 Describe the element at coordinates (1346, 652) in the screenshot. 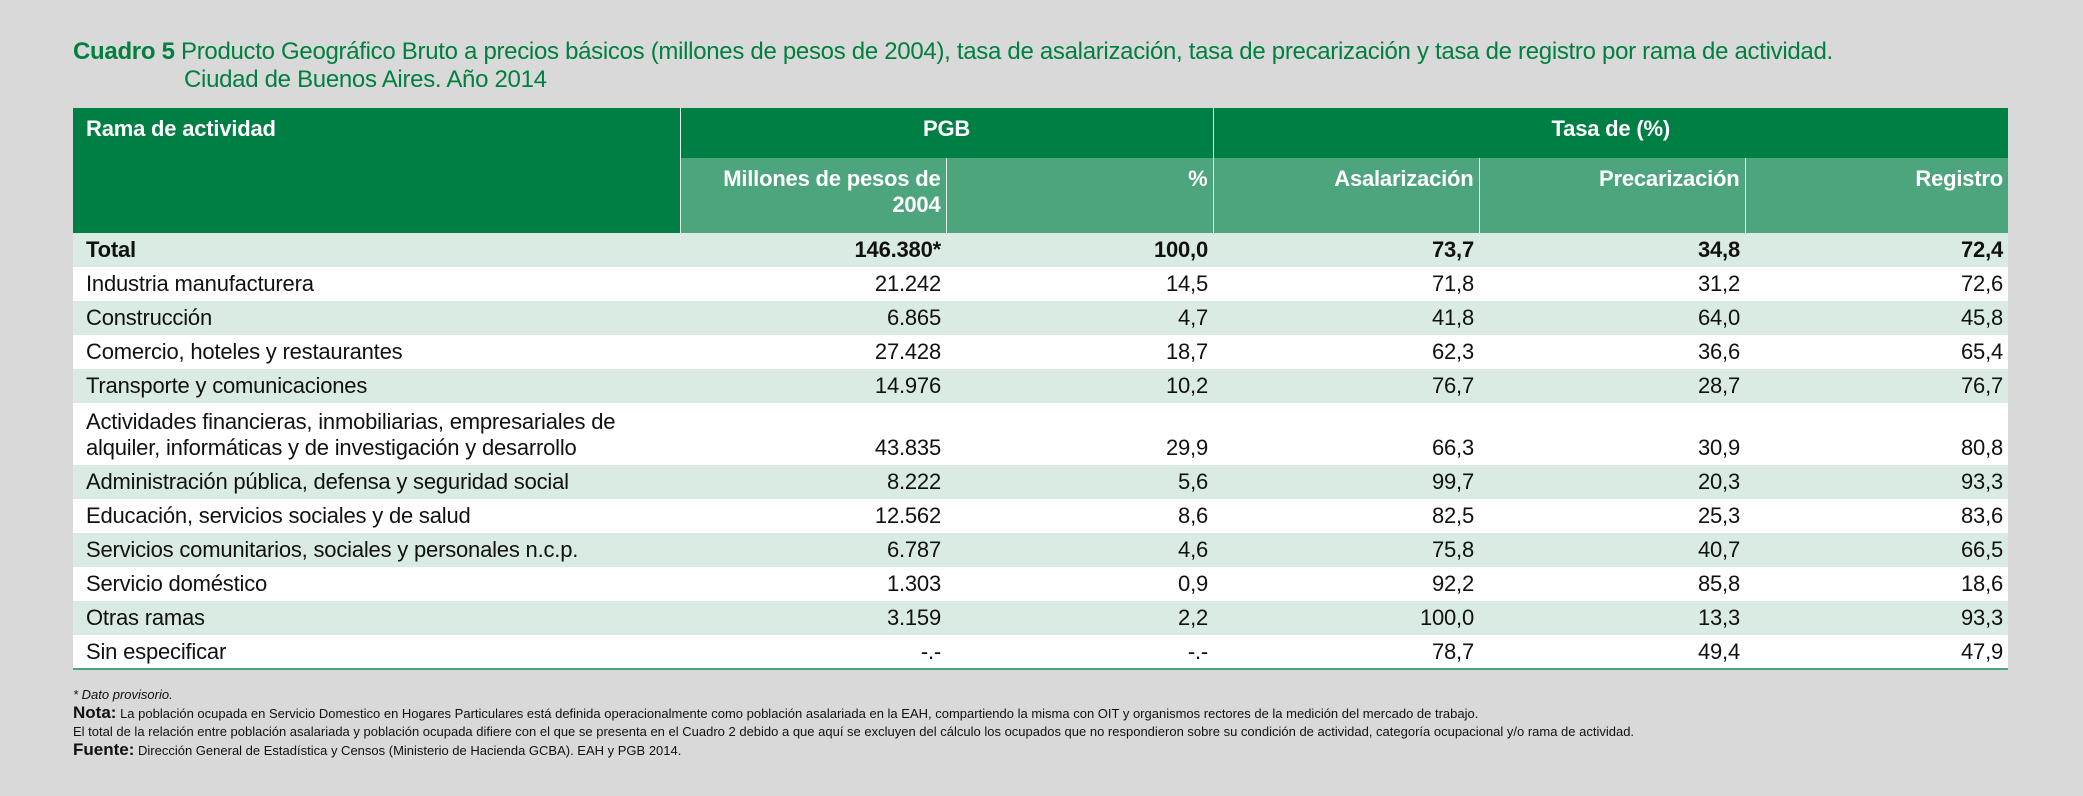

I see `cell-asalarizacion: 78,7` at that location.